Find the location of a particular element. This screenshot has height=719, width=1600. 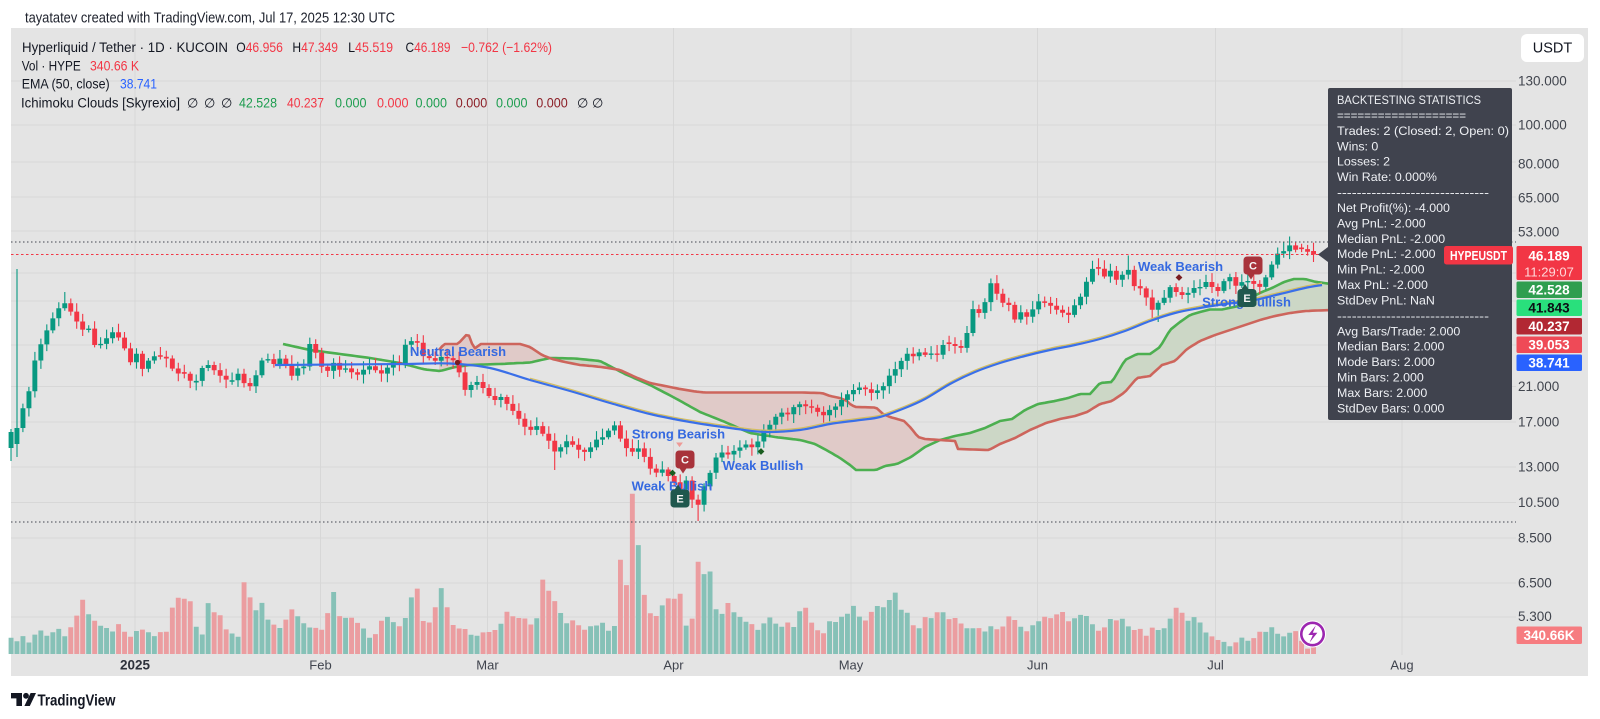

svg-text: Net Profit(%): -4.000 is located at coordinates (1393, 208).